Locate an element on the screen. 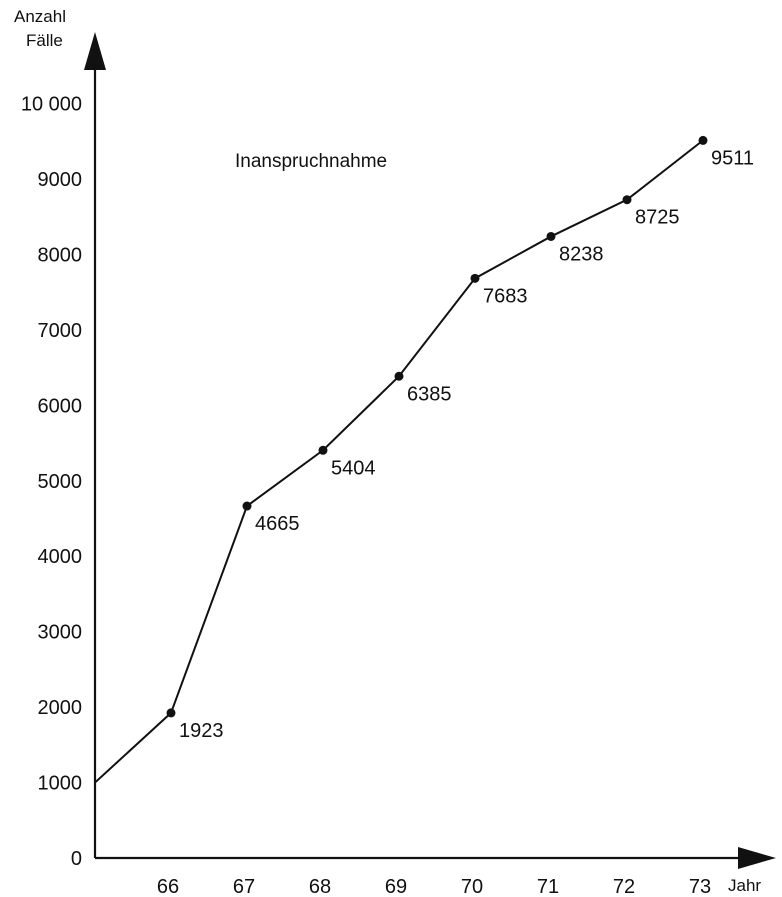 This screenshot has width=782, height=897. data-label: 1923 is located at coordinates (201, 731).